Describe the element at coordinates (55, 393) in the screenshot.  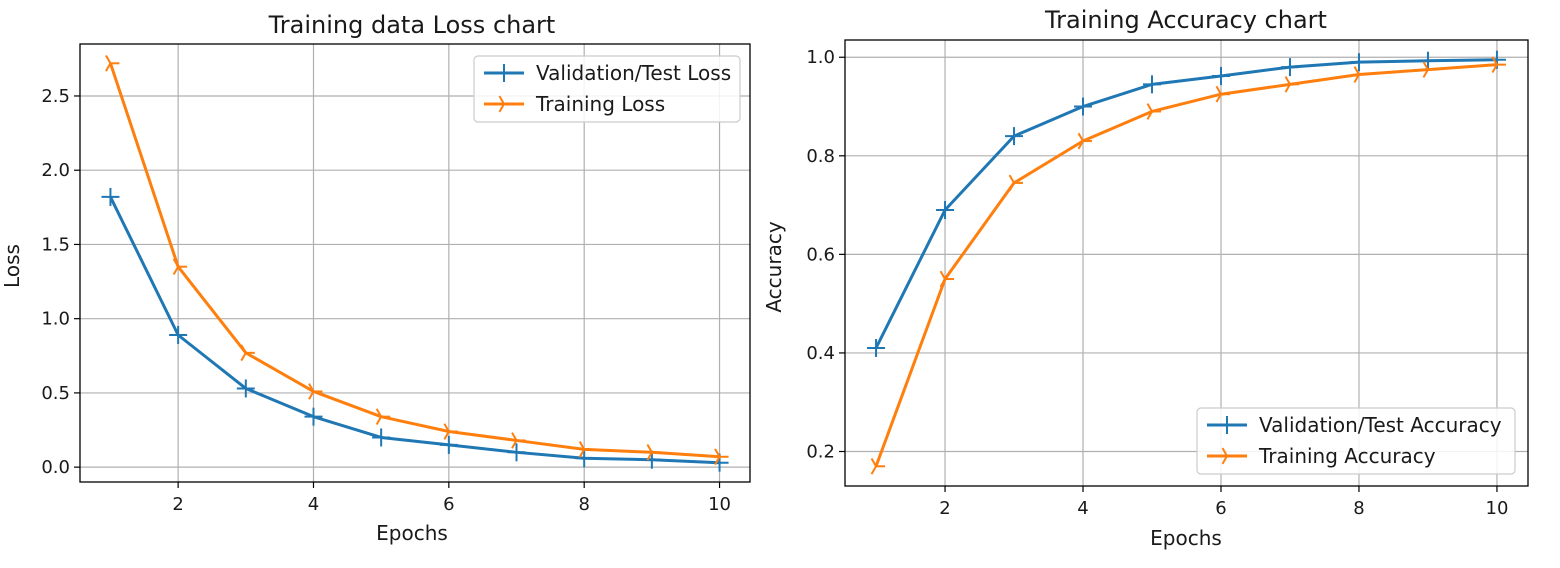
I see `y-tick-label: 0.5` at that location.